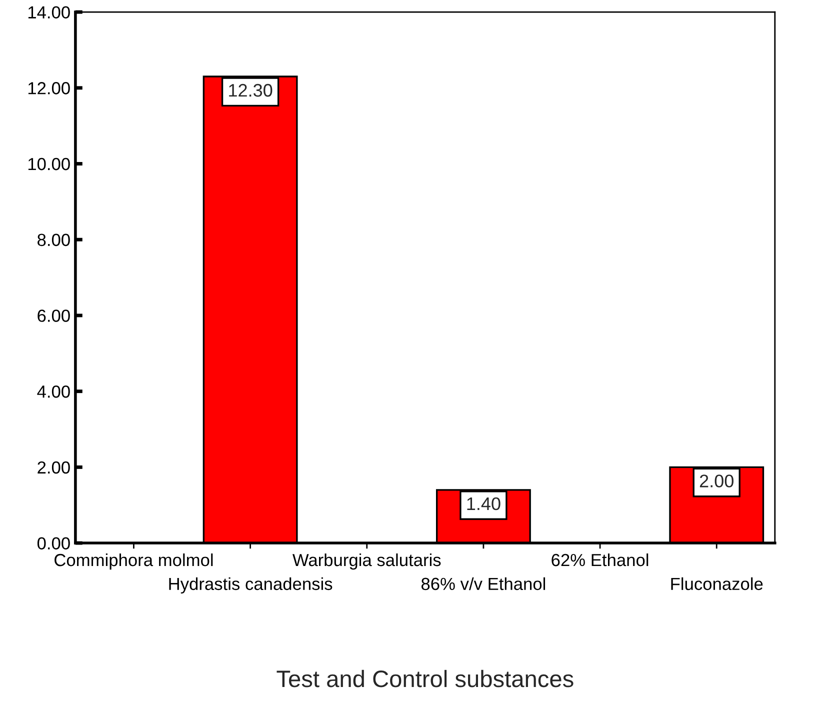 Image resolution: width=820 pixels, height=708 pixels. What do you see at coordinates (54, 467) in the screenshot?
I see `y-tick-label: 2.00` at bounding box center [54, 467].